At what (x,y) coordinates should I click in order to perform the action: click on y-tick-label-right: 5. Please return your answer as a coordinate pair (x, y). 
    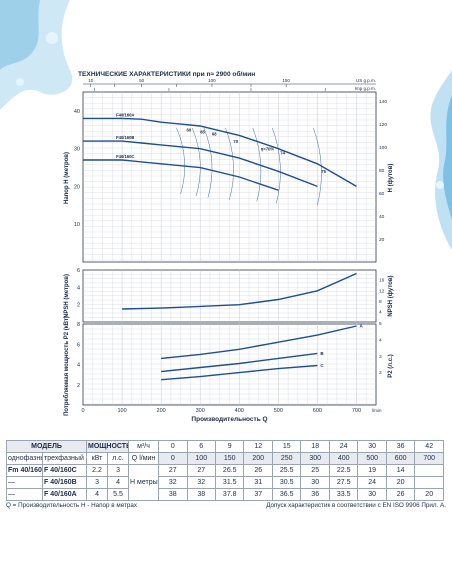
    Looking at the image, I should click on (380, 324).